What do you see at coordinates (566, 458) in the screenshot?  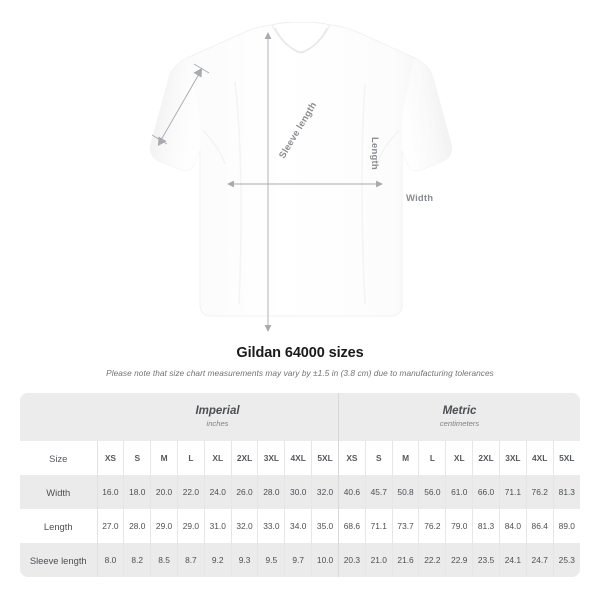 I see `size-column-header-metric-5xl: 5XL` at bounding box center [566, 458].